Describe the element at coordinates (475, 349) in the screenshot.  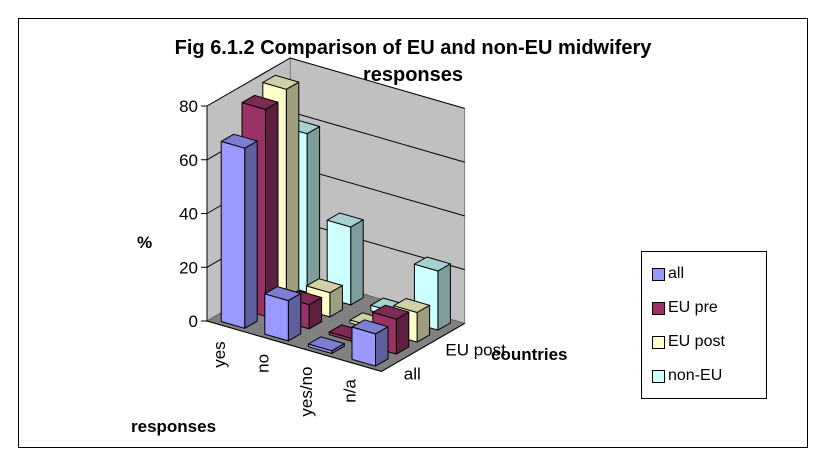
I see `depth-tick-label-eu-post: EU post` at that location.